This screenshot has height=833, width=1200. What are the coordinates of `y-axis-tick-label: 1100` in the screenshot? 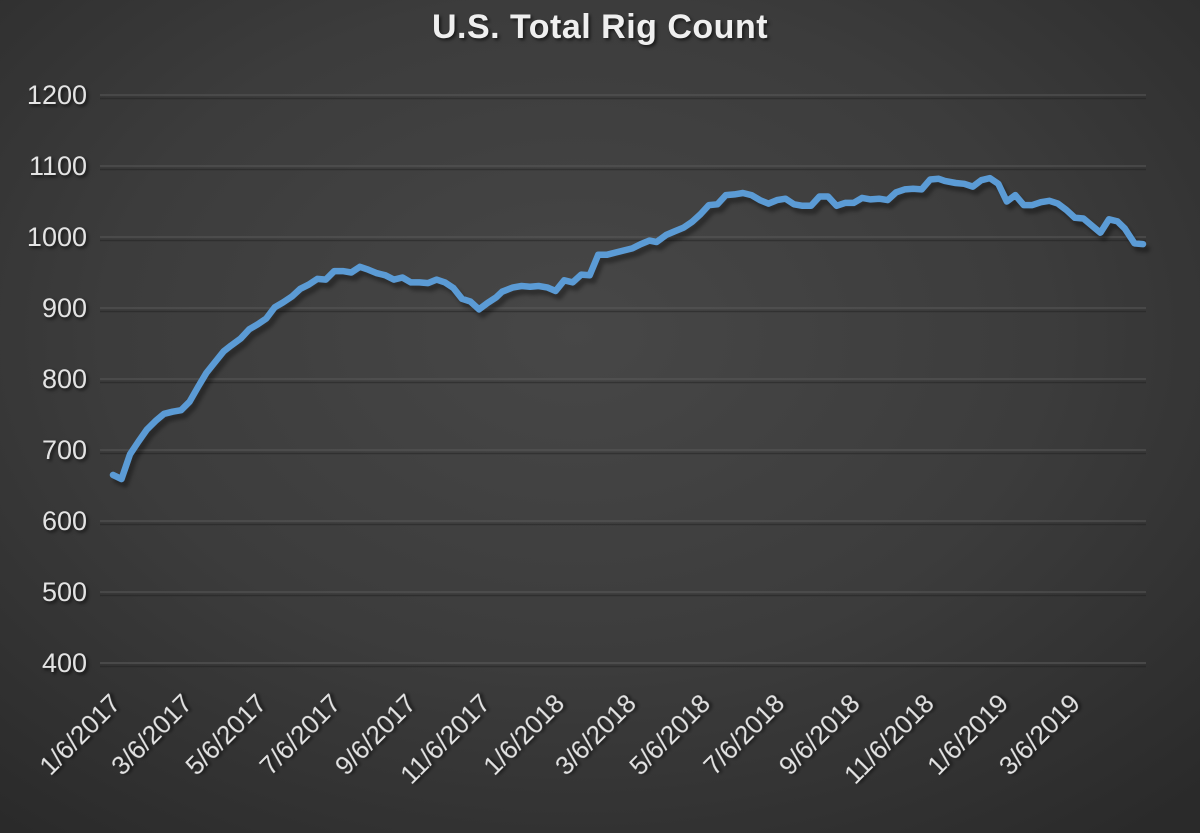 It's located at (58, 166).